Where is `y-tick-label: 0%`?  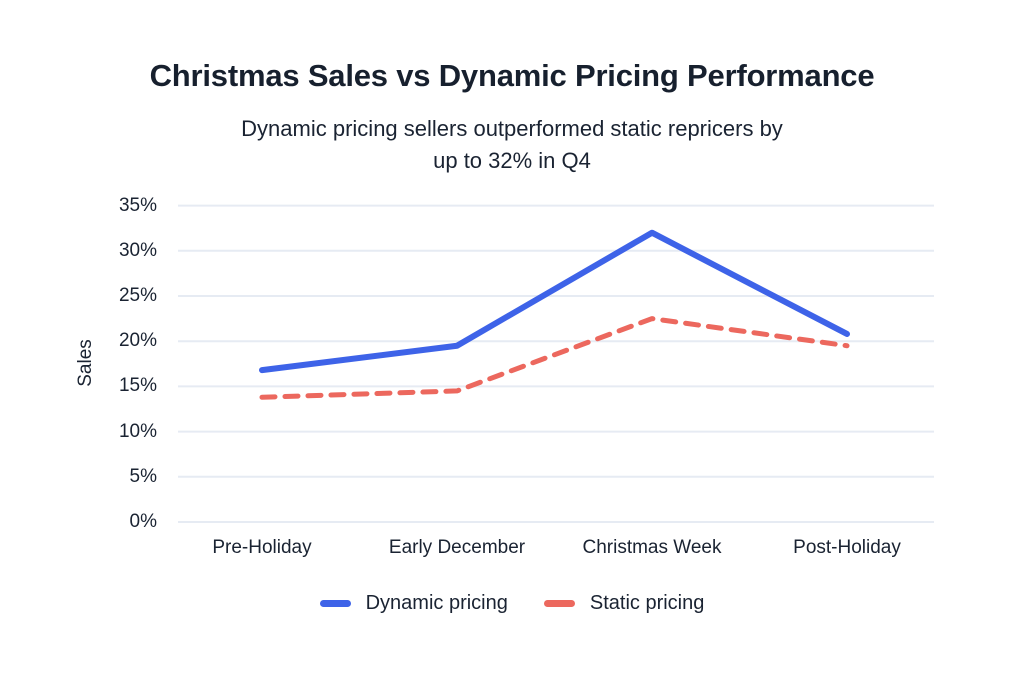 y-tick-label: 0% is located at coordinates (143, 521).